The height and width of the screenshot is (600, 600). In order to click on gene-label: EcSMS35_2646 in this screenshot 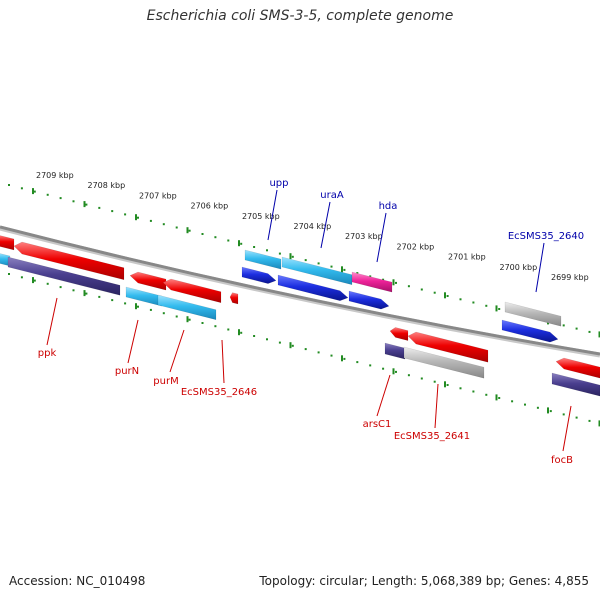, I will do `click(219, 392)`.